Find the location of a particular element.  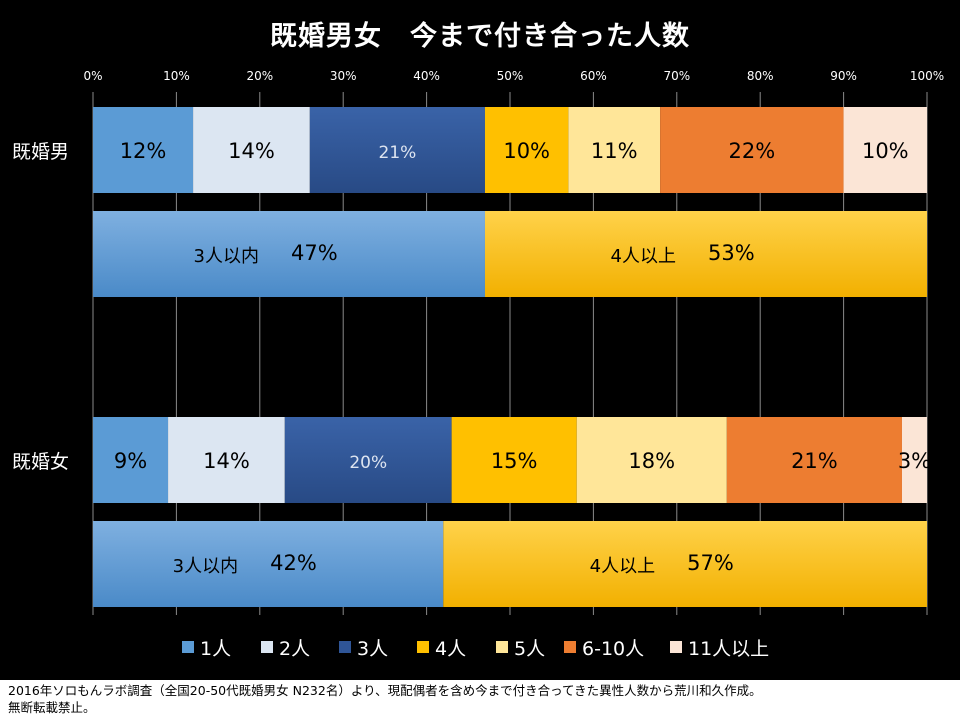

data-label: 12% is located at coordinates (143, 151).